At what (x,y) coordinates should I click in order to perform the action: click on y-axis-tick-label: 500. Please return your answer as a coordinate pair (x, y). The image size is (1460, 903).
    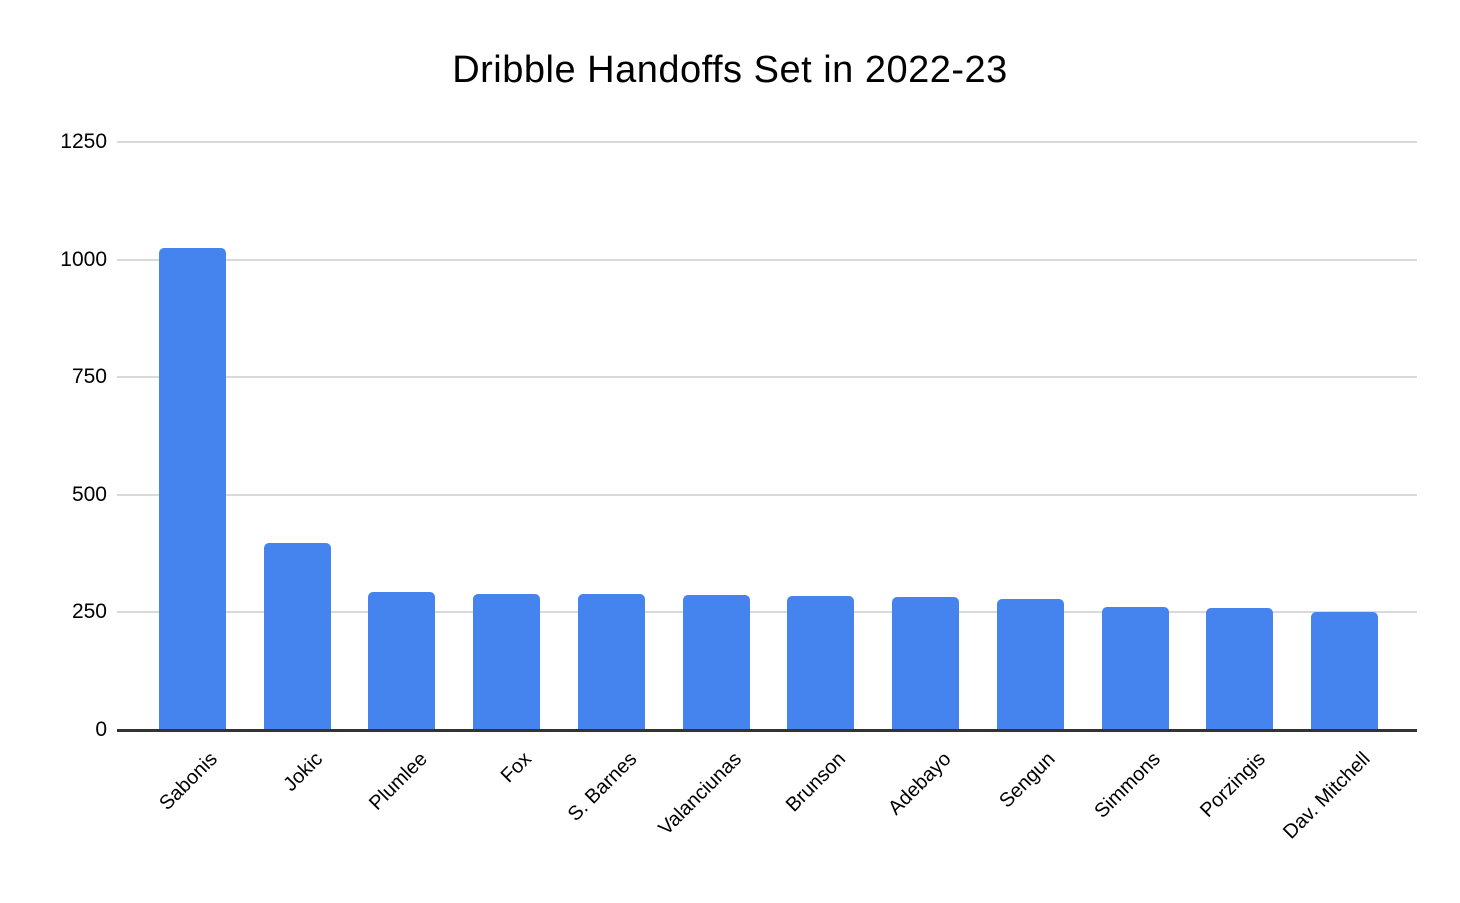
    Looking at the image, I should click on (89, 494).